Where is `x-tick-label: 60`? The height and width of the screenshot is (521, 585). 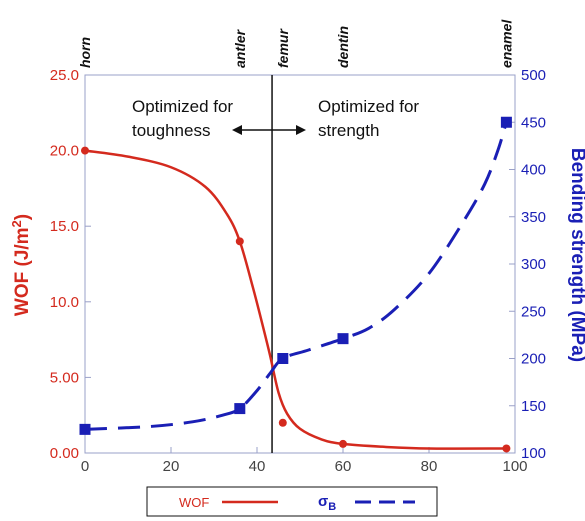
x-tick-label: 60 is located at coordinates (343, 466).